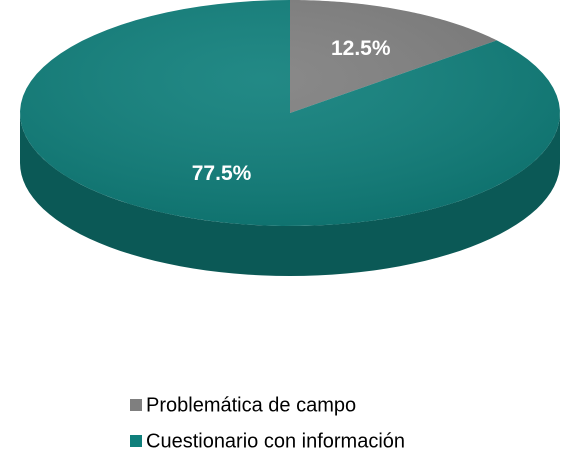 The width and height of the screenshot is (570, 456). Describe the element at coordinates (251, 405) in the screenshot. I see `legend-label: Problemática de campo` at that location.